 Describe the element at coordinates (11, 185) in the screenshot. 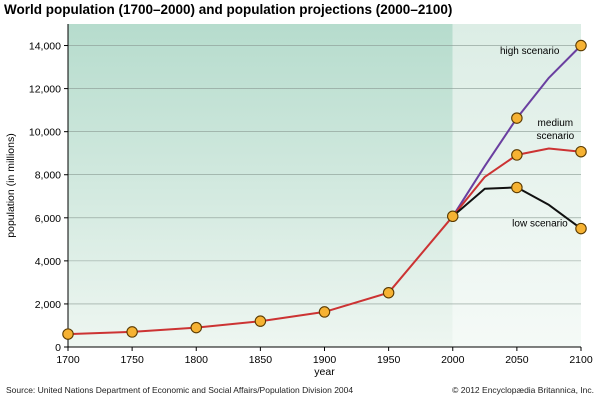

I see `y-axis-label: population (in millions)` at that location.